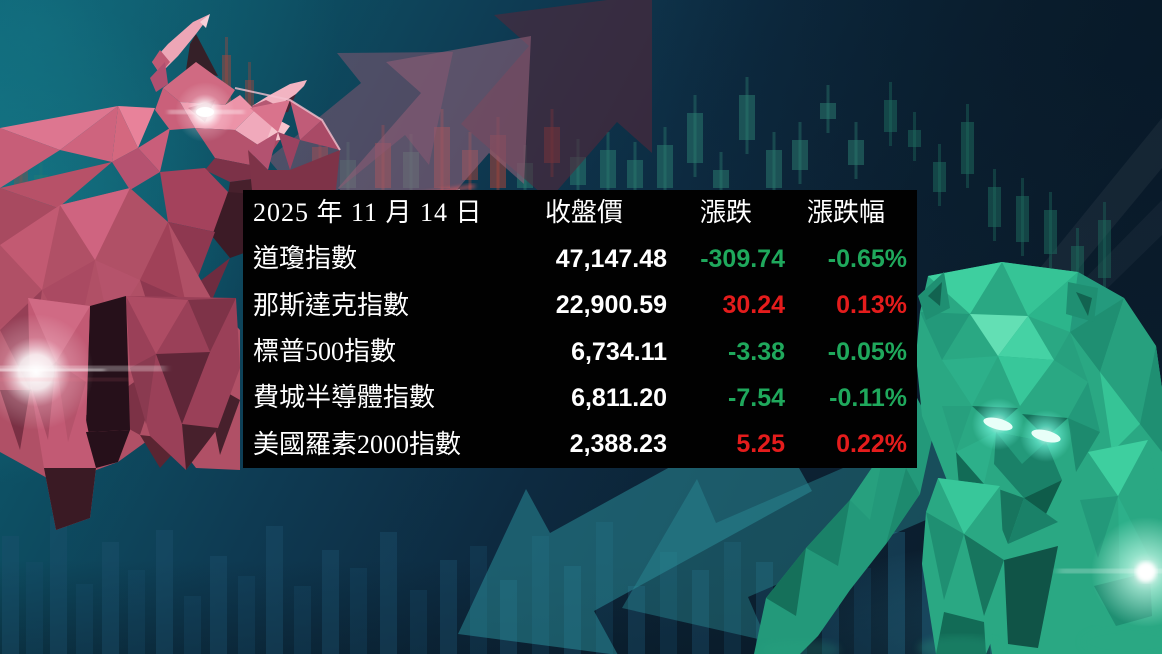 Image resolution: width=1162 pixels, height=654 pixels. Describe the element at coordinates (867, 351) in the screenshot. I see `change-percent: -0.05%` at that location.